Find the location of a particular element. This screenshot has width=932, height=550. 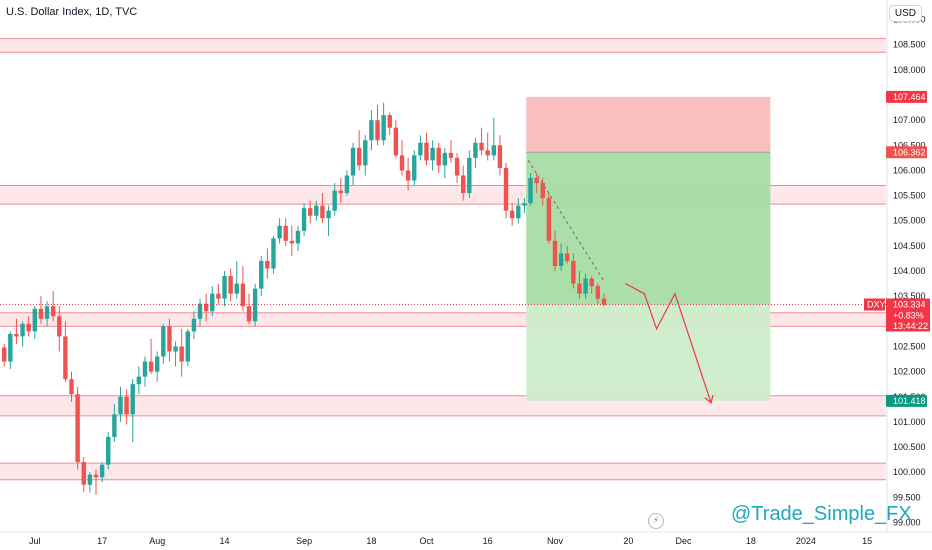

y-tick-11: 103.500 is located at coordinates (909, 296).